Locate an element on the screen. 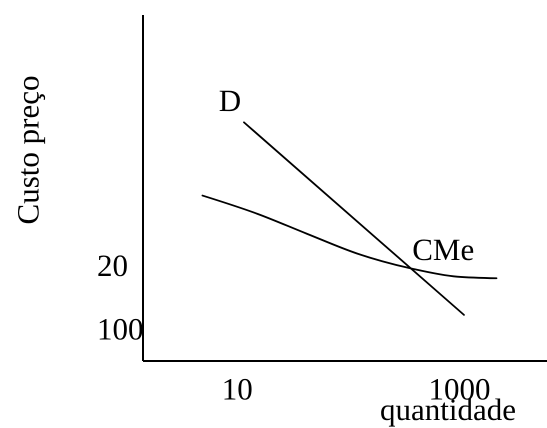 The image size is (547, 428). x-tick-label: 10 is located at coordinates (237, 389).